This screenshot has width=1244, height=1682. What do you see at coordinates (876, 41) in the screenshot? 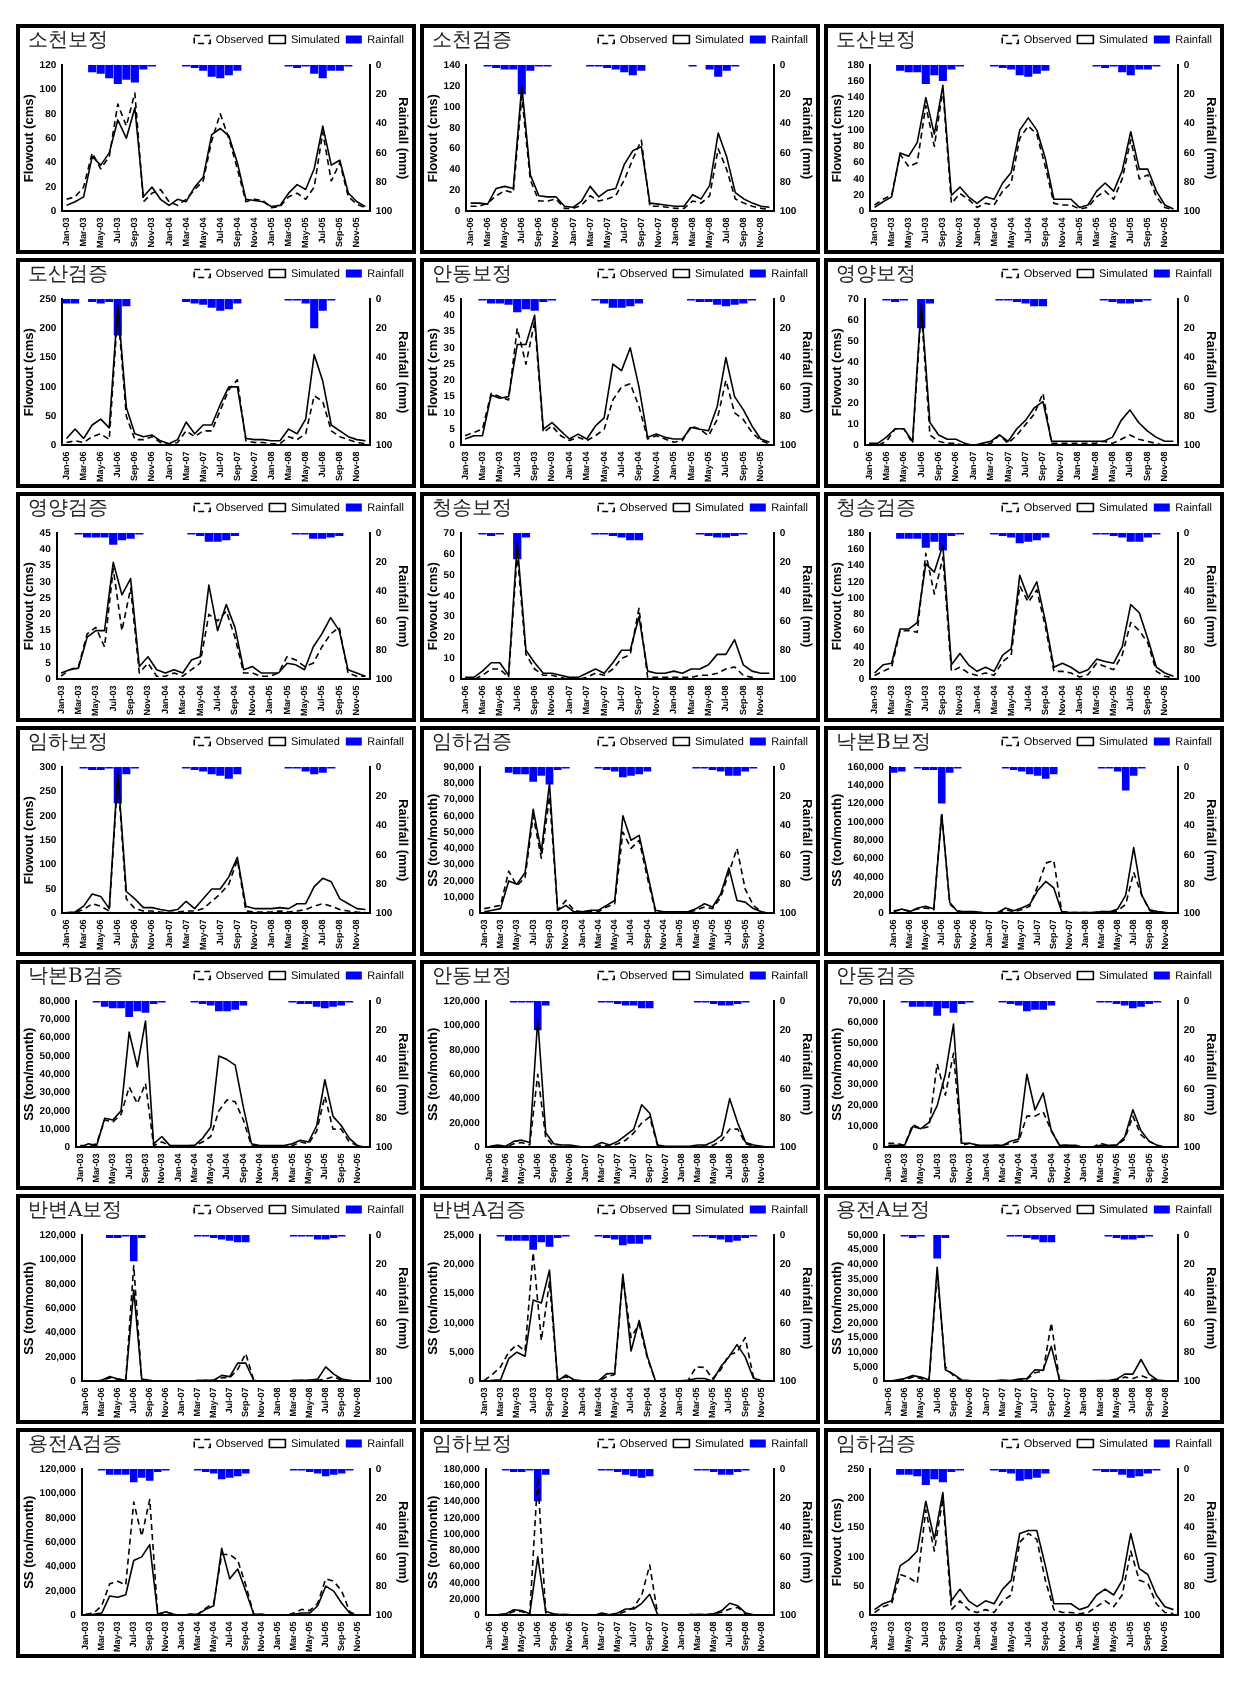
I see `chart-title: 도산보정` at bounding box center [876, 41].